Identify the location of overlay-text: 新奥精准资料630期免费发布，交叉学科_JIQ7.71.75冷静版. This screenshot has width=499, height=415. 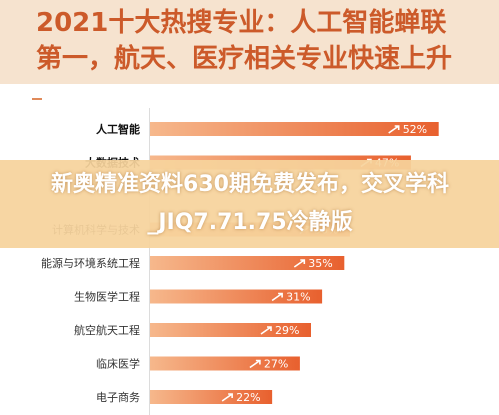
(250, 203).